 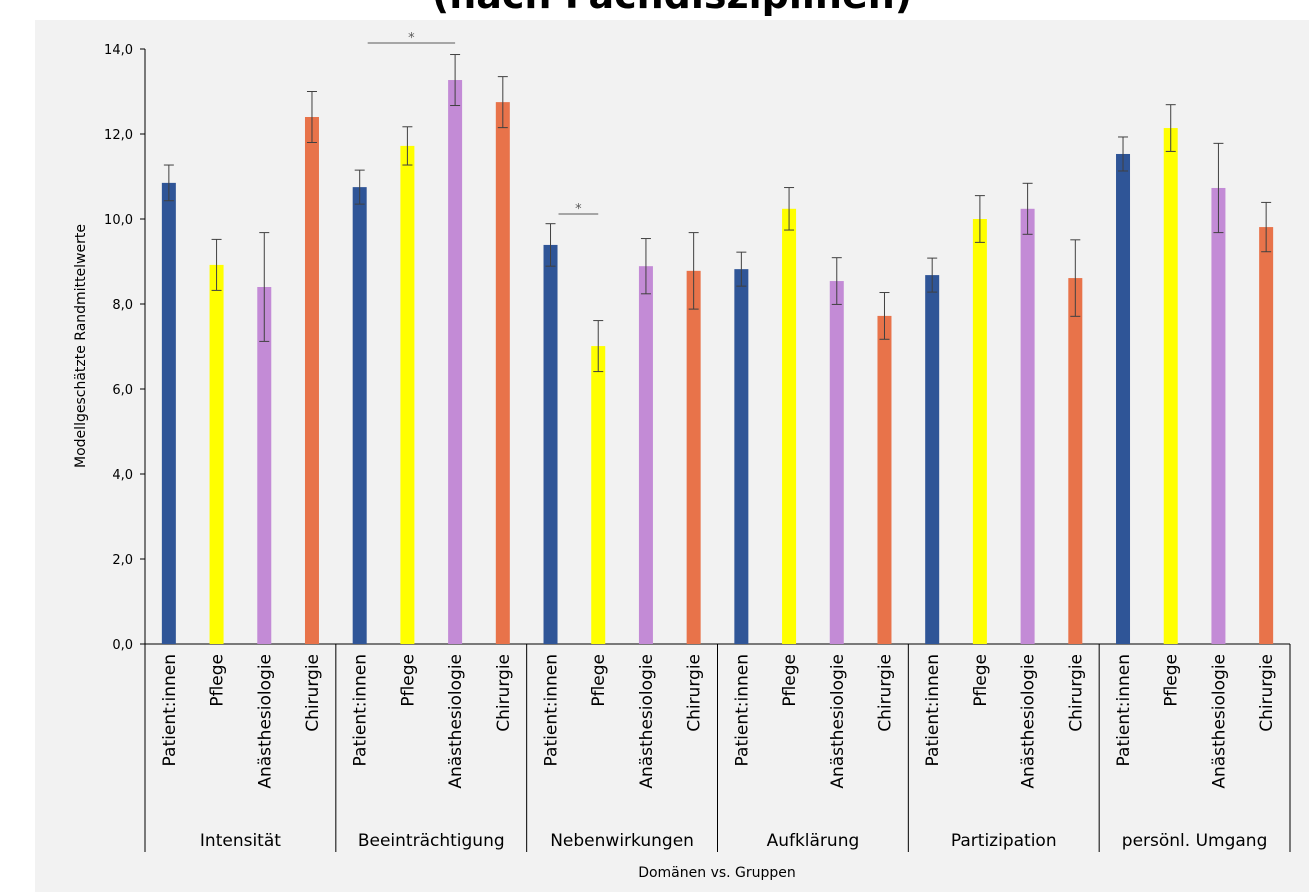 I want to click on category-label: persönl. Umgang, so click(x=1195, y=841).